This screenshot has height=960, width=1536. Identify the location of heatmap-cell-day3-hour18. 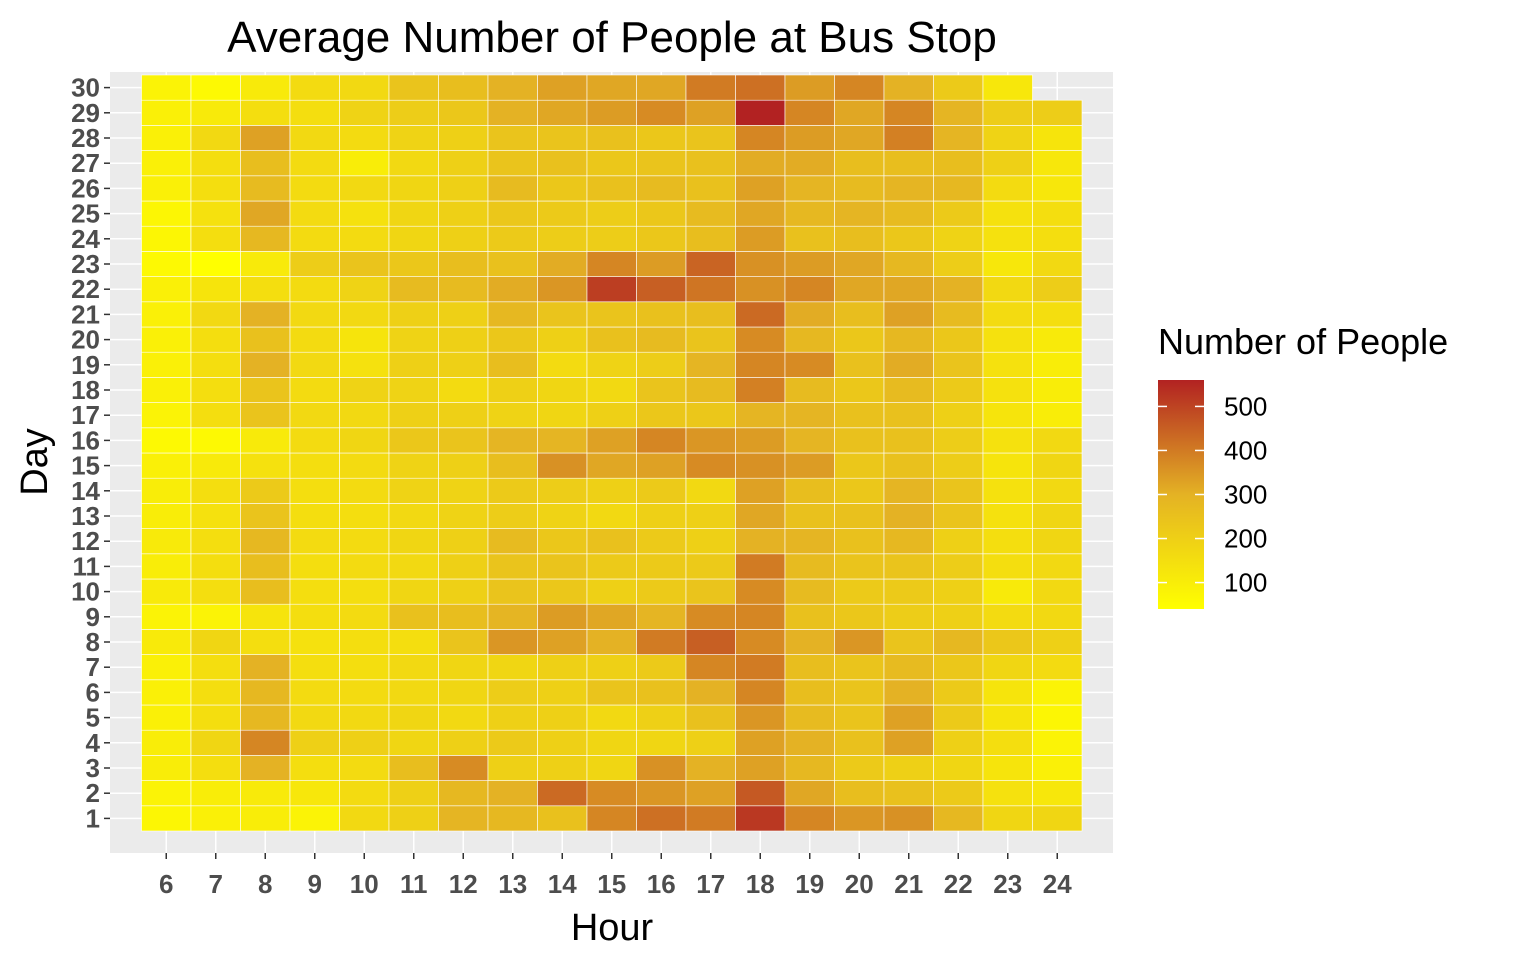
(760, 768).